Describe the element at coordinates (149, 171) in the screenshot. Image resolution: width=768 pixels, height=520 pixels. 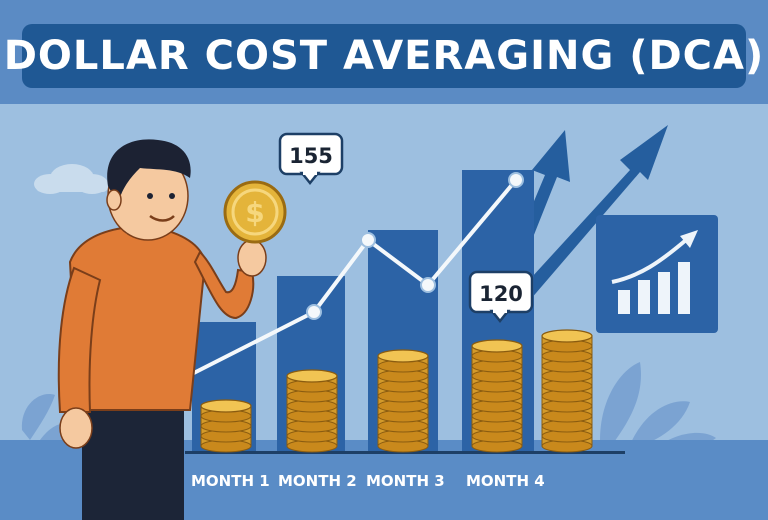
I see `hair` at that location.